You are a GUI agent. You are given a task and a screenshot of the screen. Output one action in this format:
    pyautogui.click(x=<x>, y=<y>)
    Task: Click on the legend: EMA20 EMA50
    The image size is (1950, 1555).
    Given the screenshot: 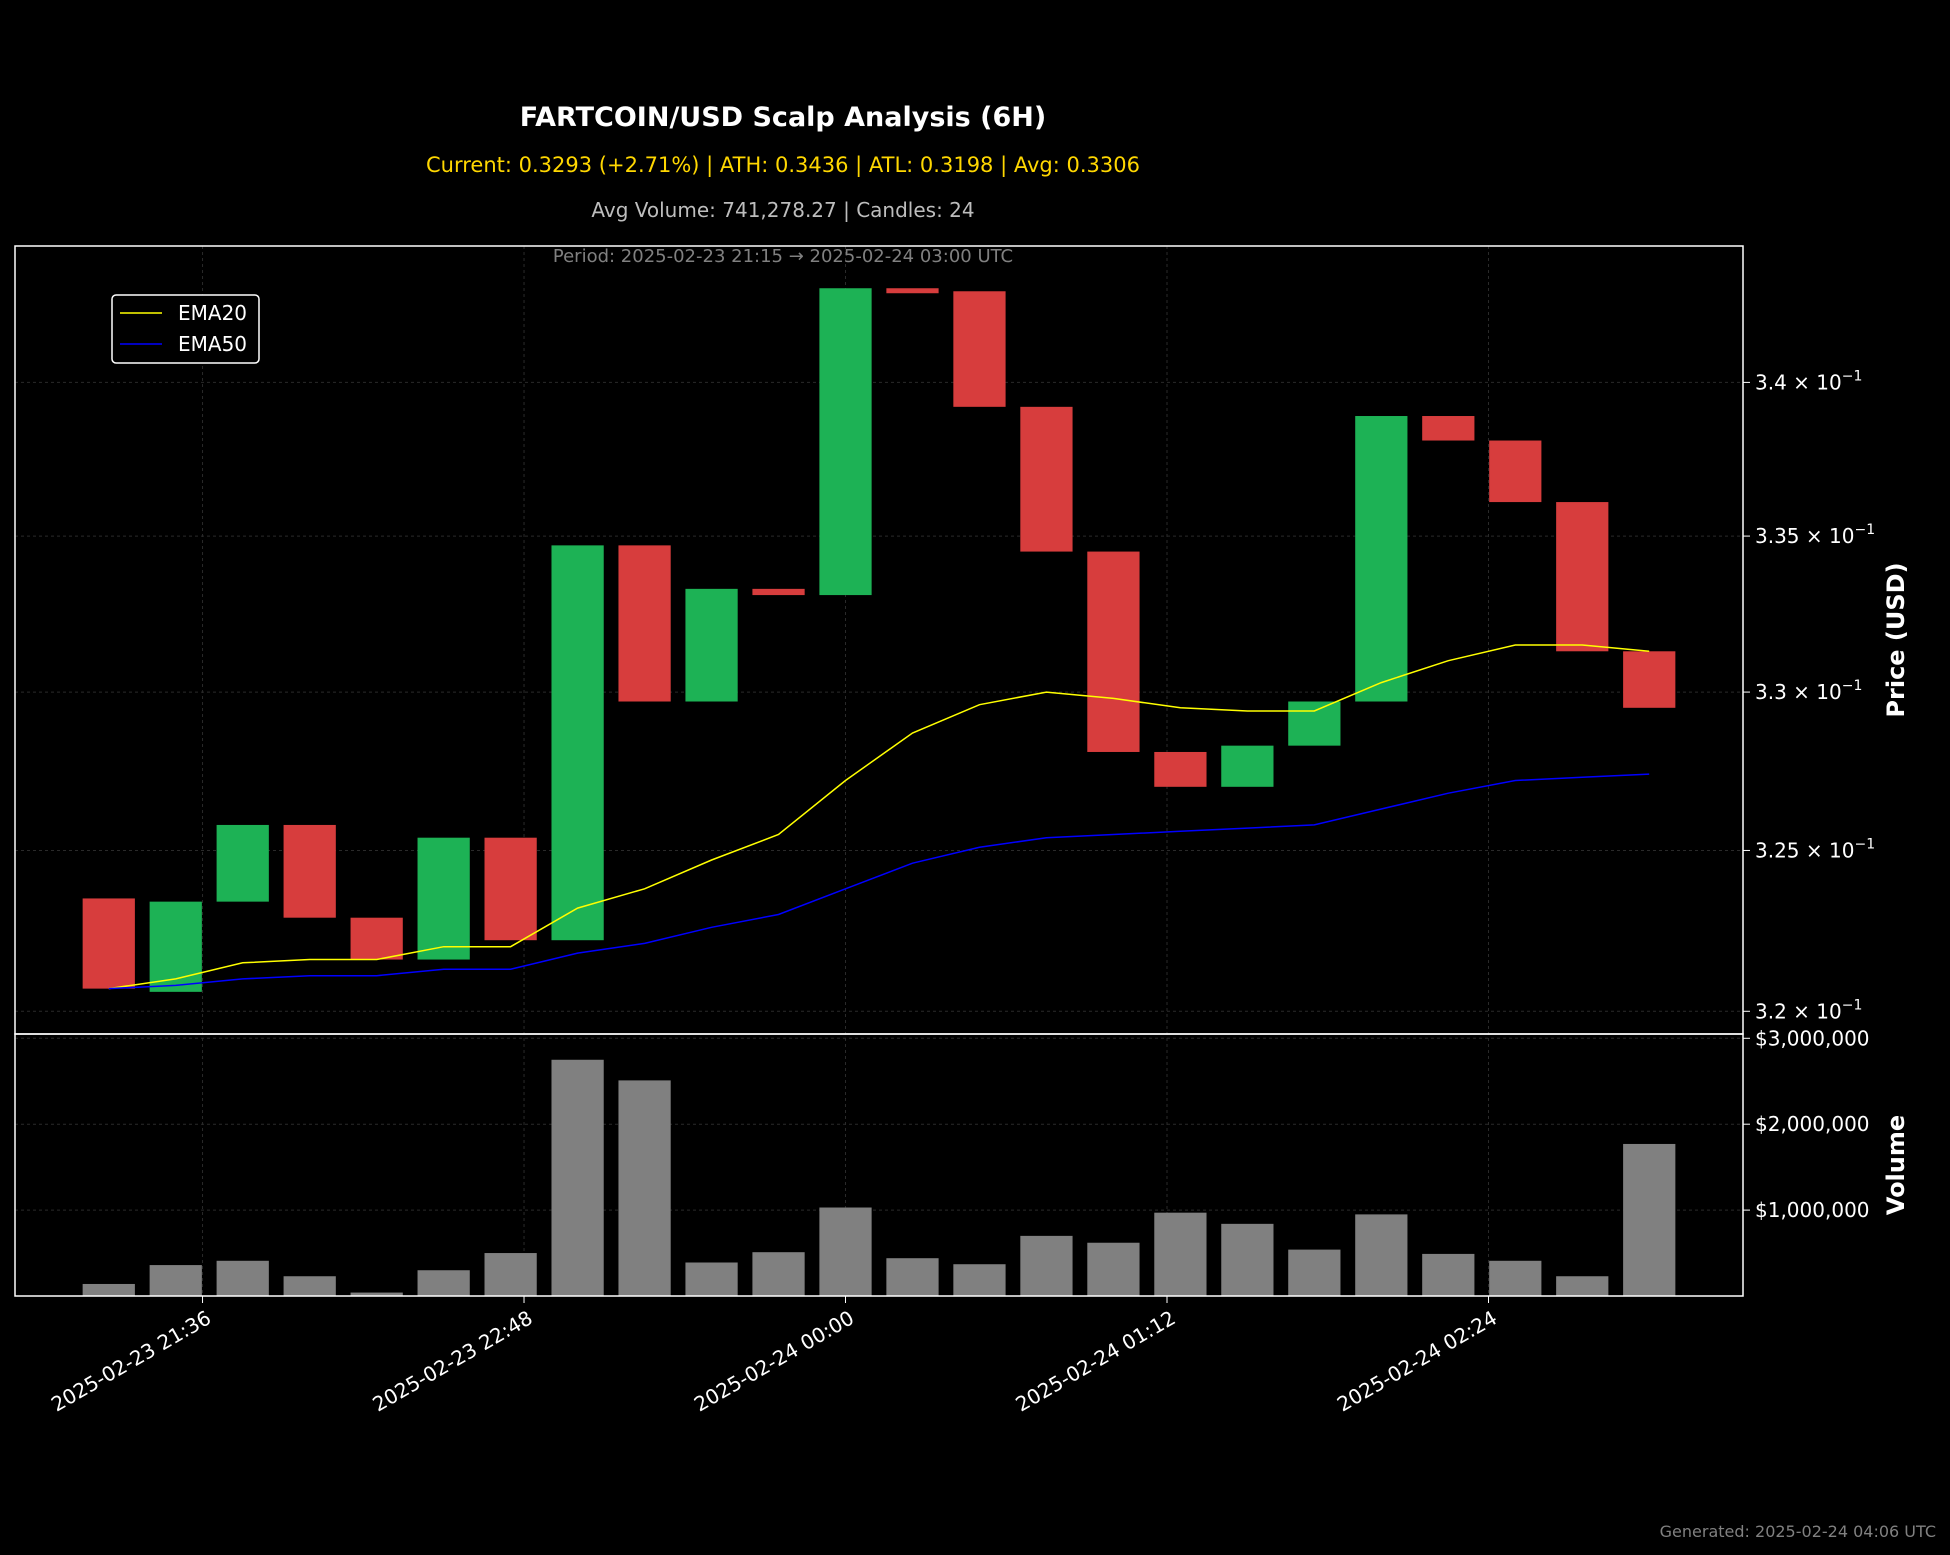 What is the action you would take?
    pyautogui.click(x=185, y=329)
    